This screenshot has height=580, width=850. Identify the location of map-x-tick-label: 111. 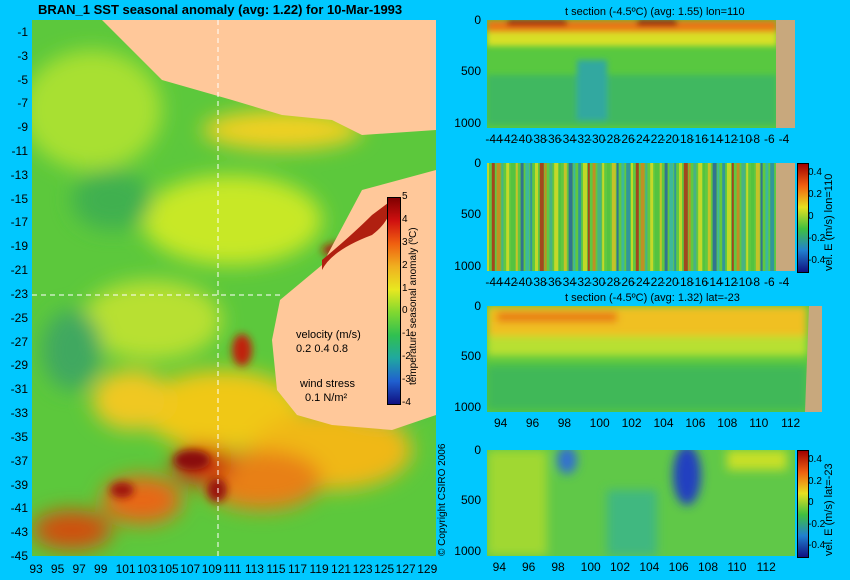
(232, 569).